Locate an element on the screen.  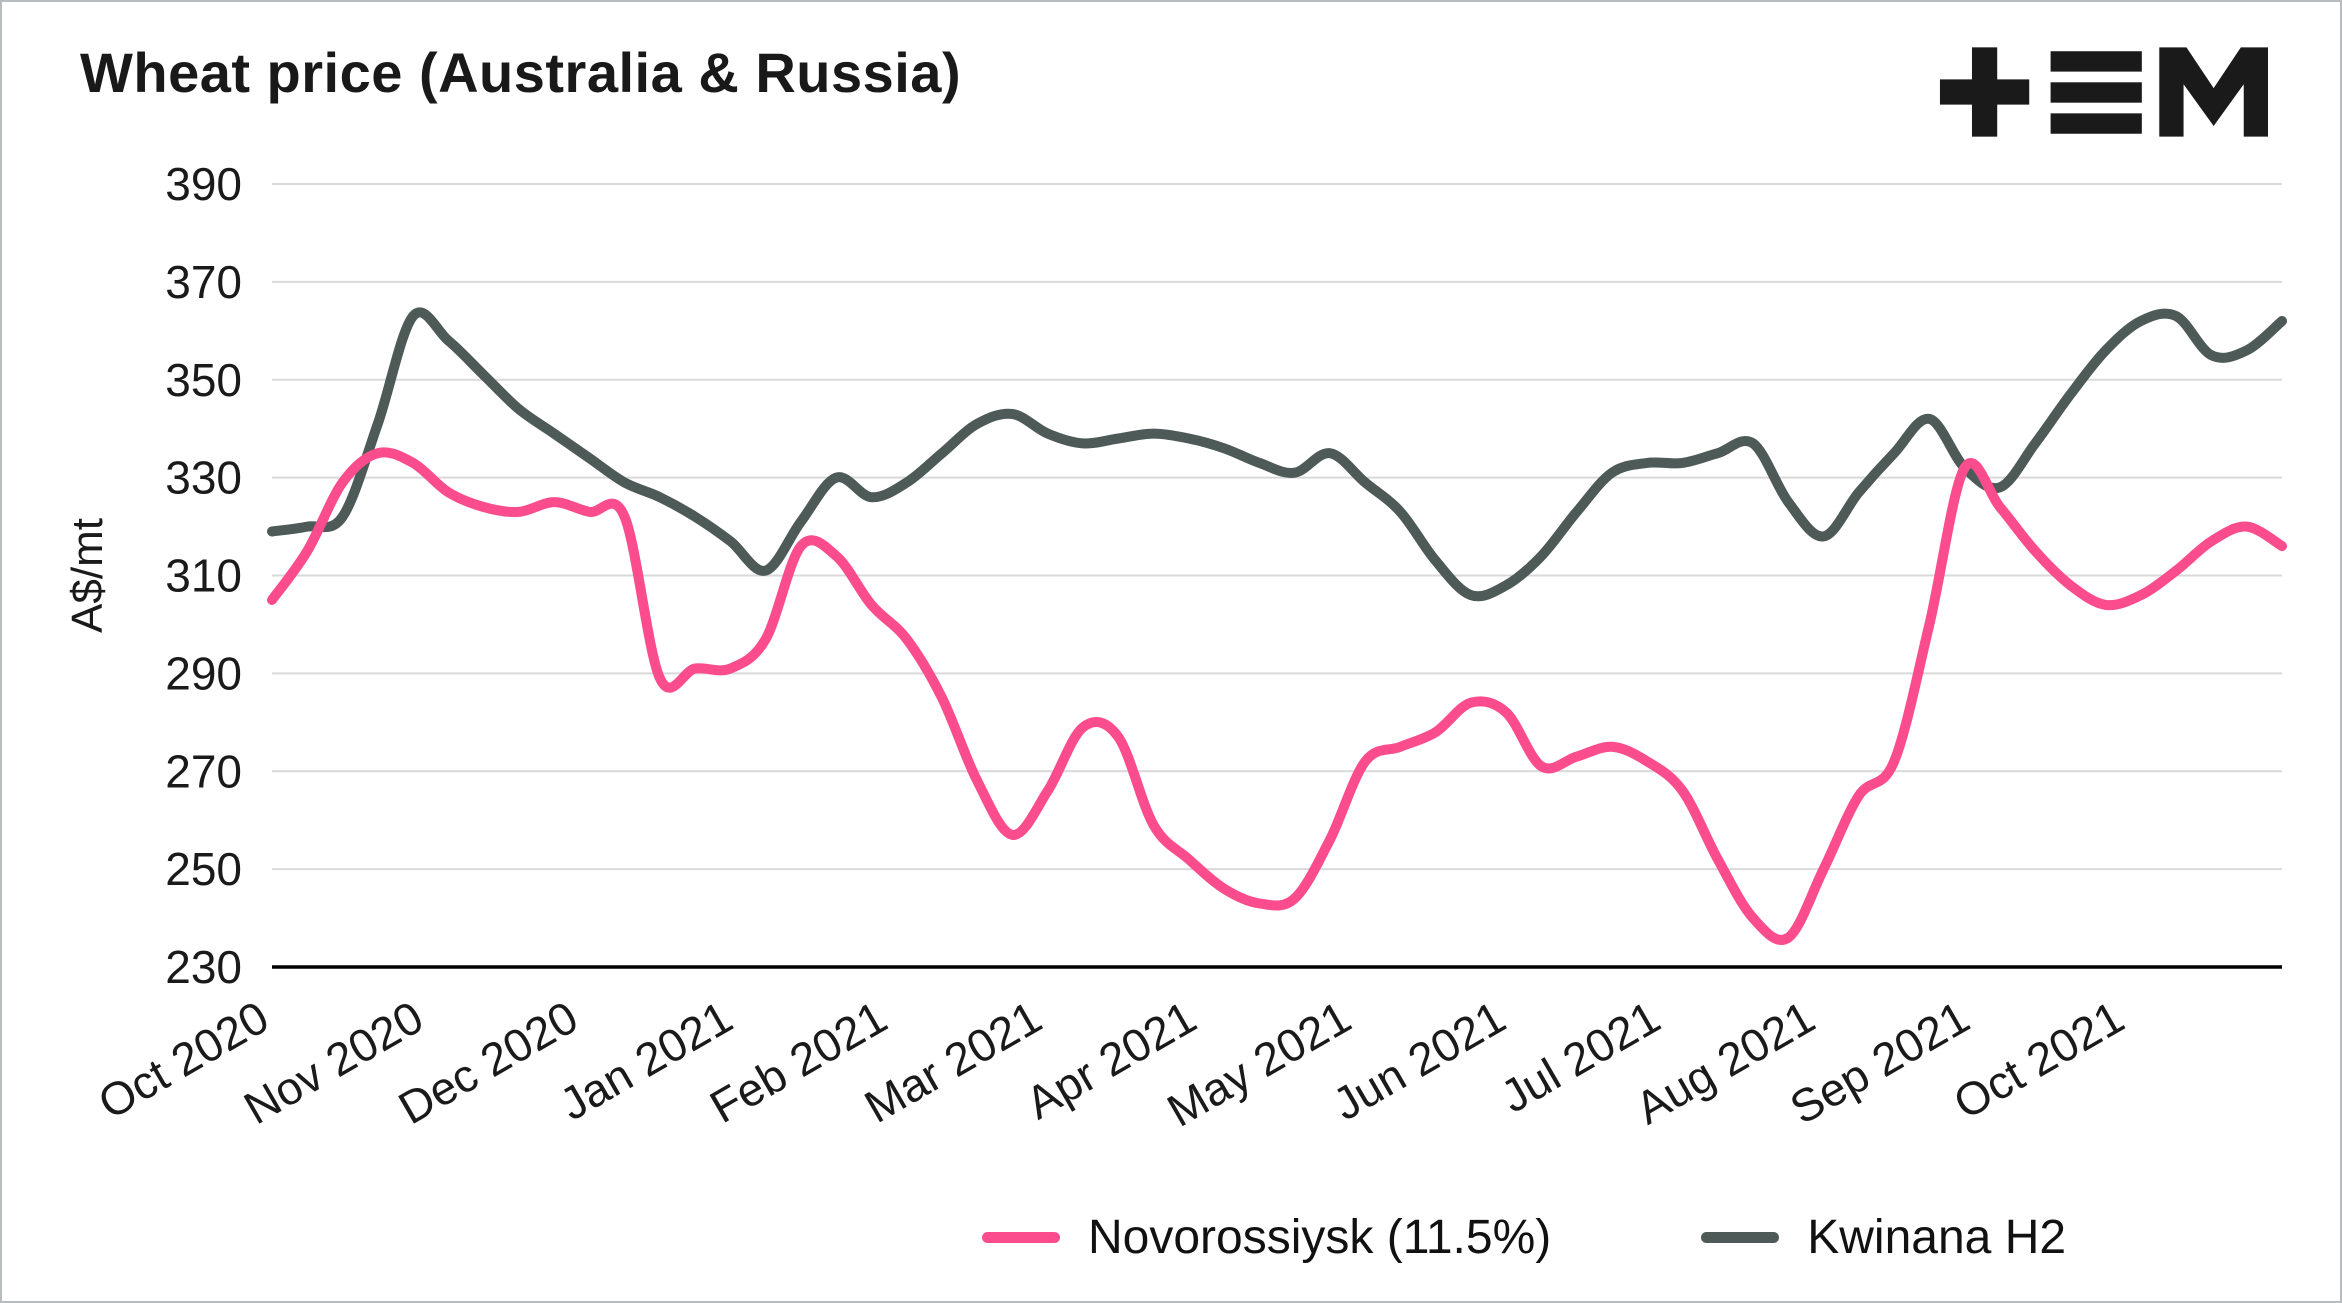
tem-logo-graphic is located at coordinates (2103, 92).